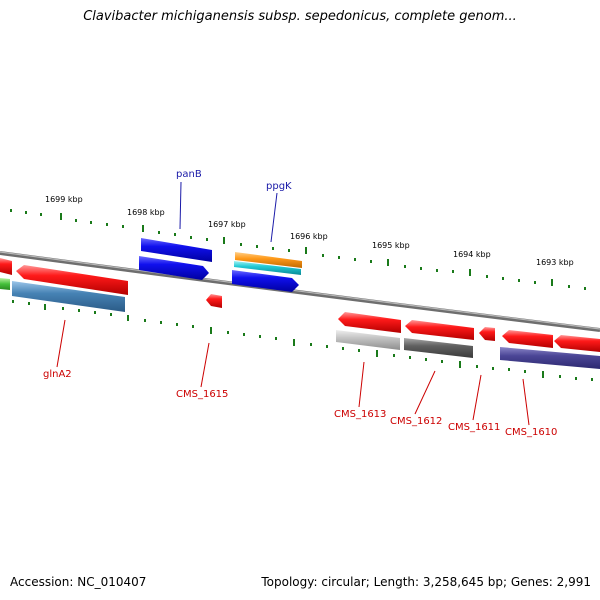 This screenshot has width=600, height=600. What do you see at coordinates (78, 582) in the screenshot?
I see `accession-text: Accession: NC_010407` at bounding box center [78, 582].